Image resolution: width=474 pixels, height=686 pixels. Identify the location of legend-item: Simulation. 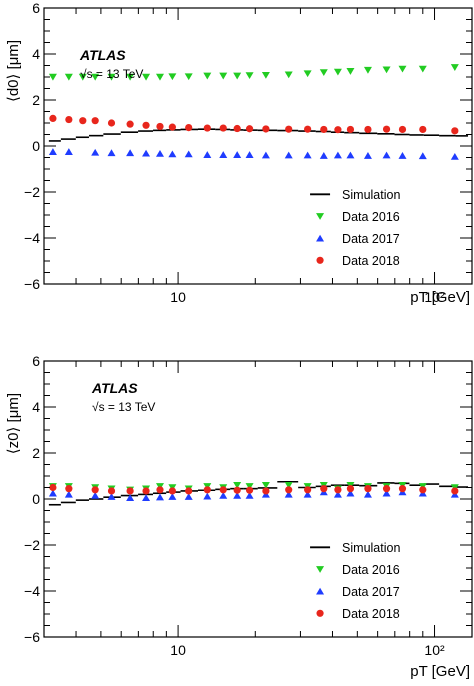
(355, 195).